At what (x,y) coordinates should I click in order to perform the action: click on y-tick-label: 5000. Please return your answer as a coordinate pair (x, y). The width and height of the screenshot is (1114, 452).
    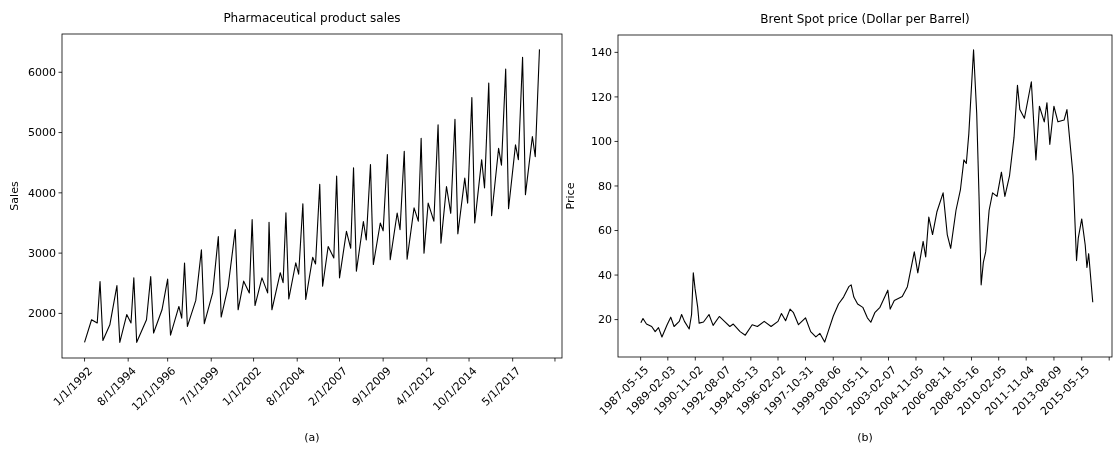
    Looking at the image, I should click on (42, 133).